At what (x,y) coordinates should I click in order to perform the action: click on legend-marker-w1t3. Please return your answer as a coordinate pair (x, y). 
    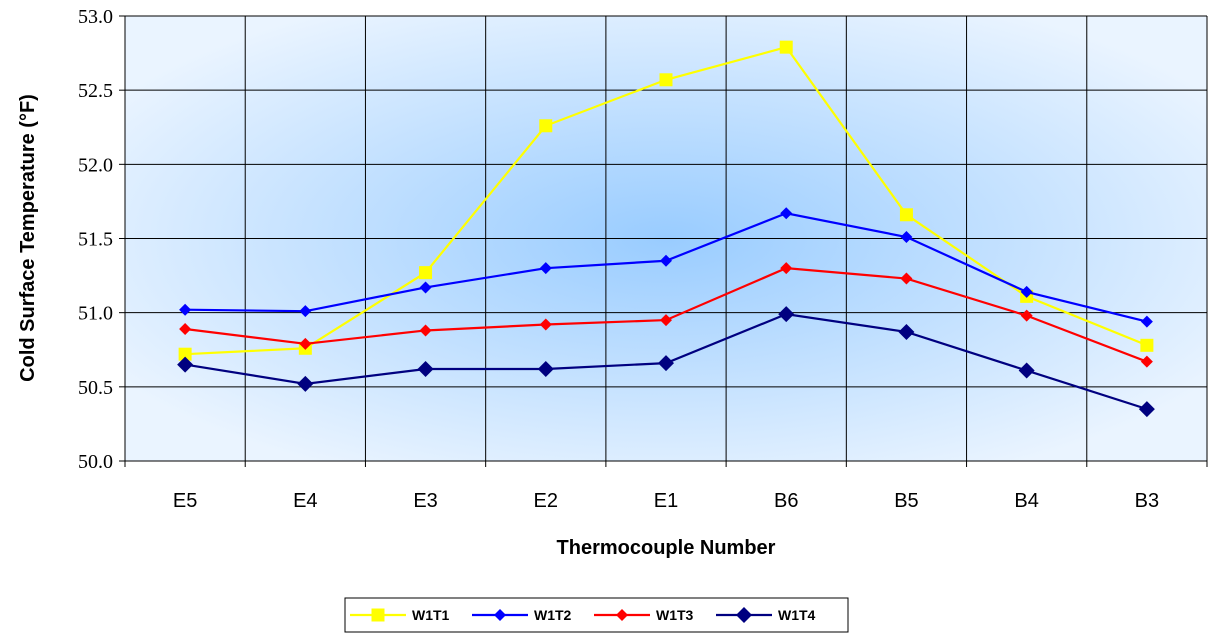
    Looking at the image, I should click on (622, 615).